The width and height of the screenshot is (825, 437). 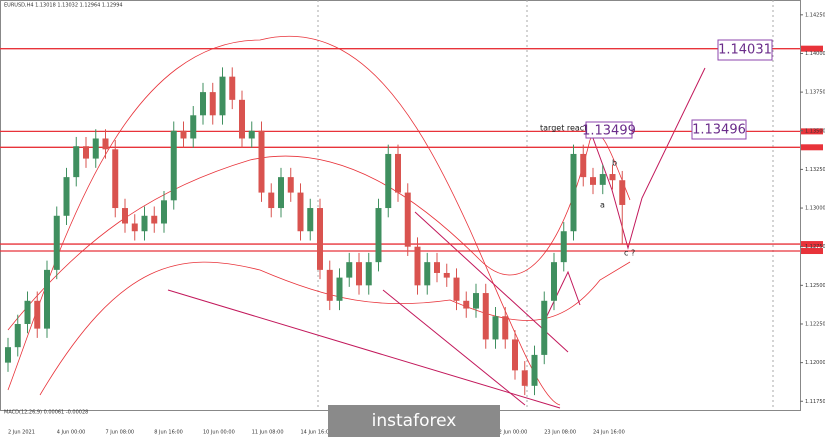 I want to click on x-tick-label: 7 Jun 08:00, so click(x=120, y=433).